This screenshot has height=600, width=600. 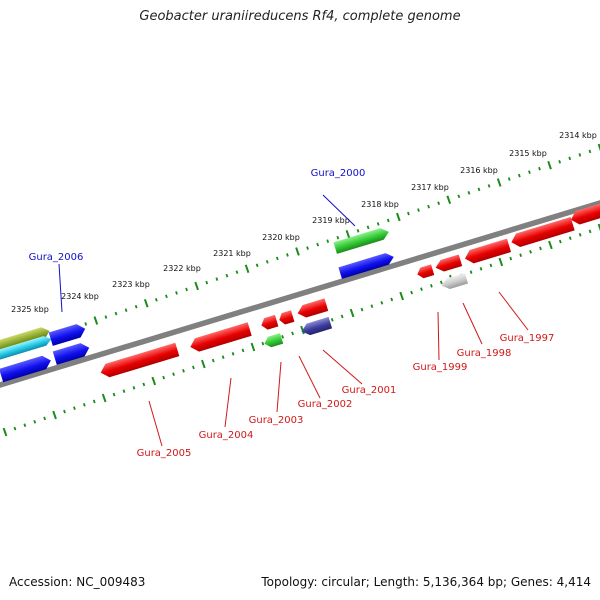 What do you see at coordinates (276, 420) in the screenshot?
I see `gene-label-g2003: Gura_2003` at bounding box center [276, 420].